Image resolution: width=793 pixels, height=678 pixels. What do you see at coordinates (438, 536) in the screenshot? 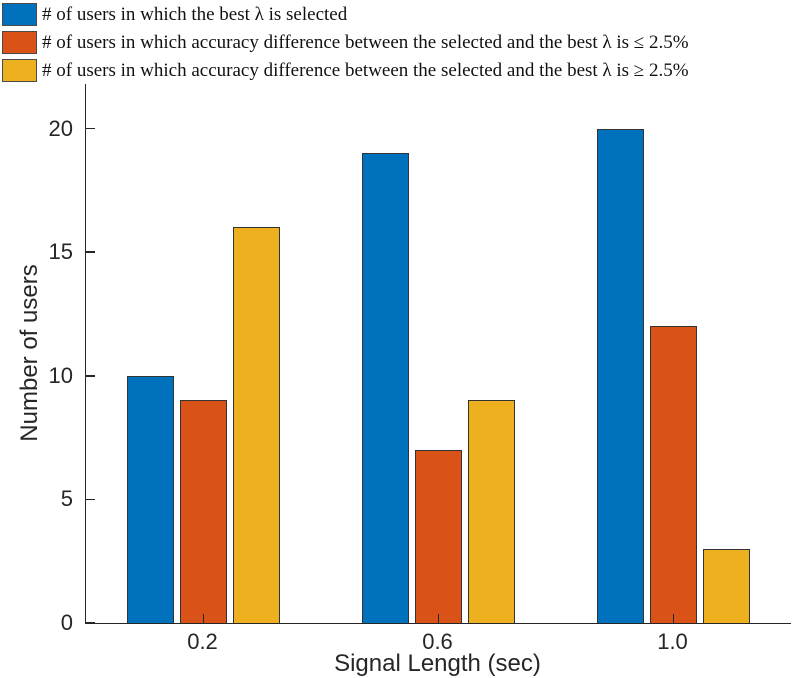
I see `bar-series2-group-0.6` at bounding box center [438, 536].